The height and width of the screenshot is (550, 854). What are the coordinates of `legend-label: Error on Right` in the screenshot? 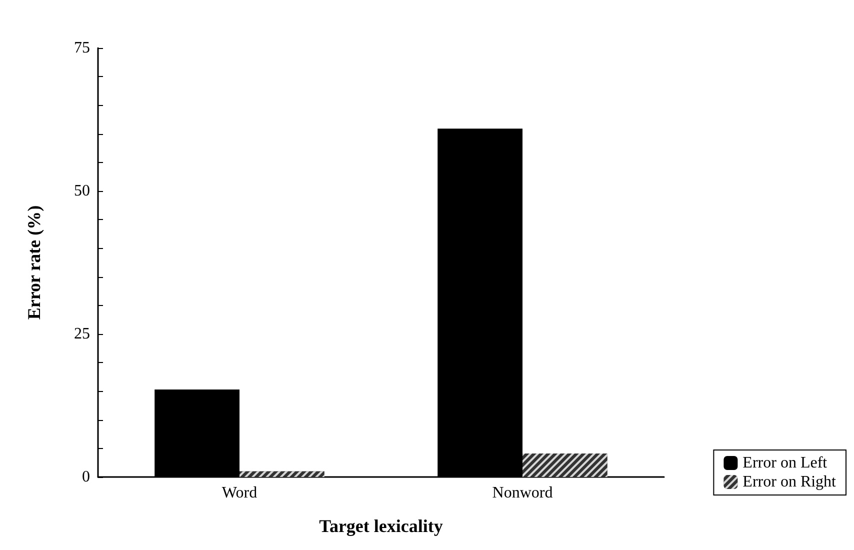 It's located at (789, 482).